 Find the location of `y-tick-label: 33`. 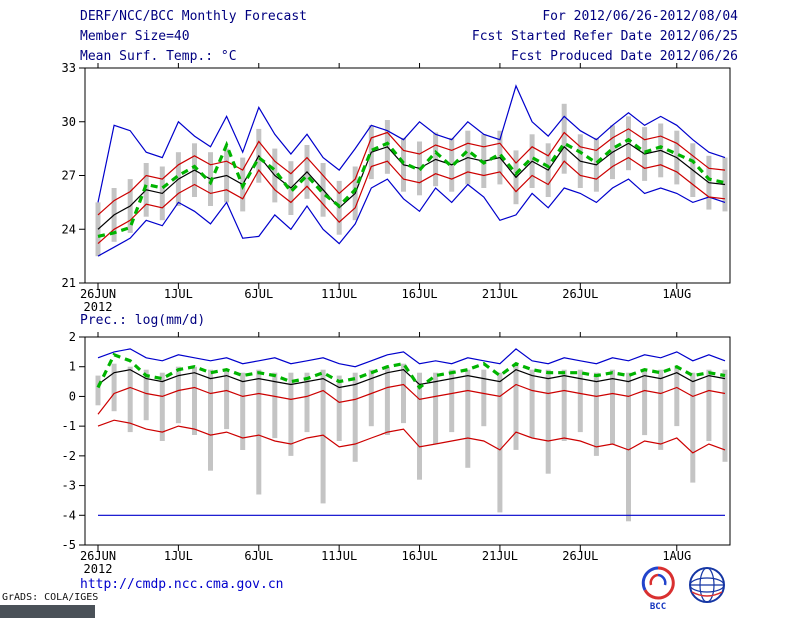

y-tick-label: 33 is located at coordinates (69, 68).